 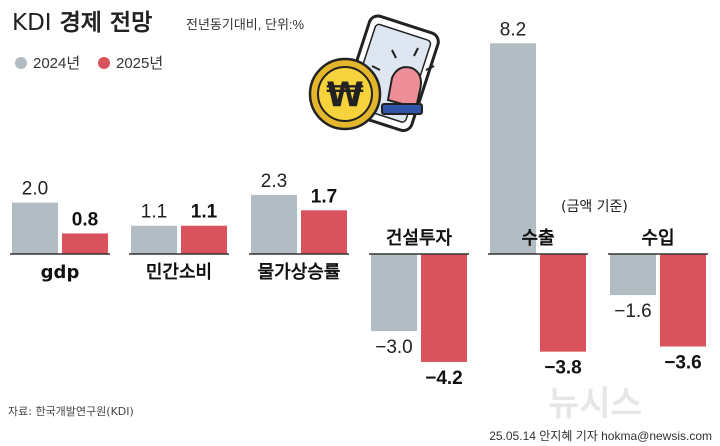 I want to click on export-import-note: (금액 기준), so click(x=594, y=207).